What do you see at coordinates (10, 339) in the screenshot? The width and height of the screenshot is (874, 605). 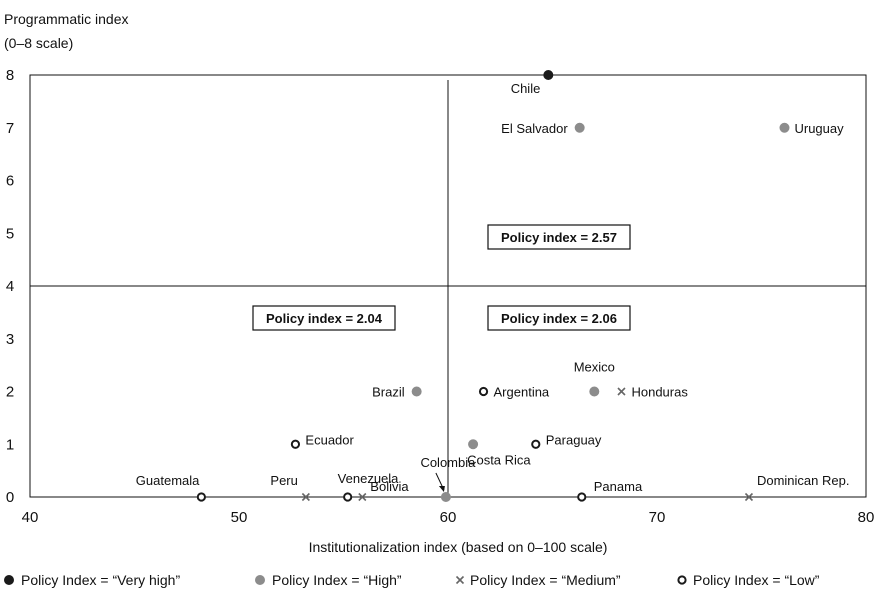 I see `y-tick-label: 3` at bounding box center [10, 339].